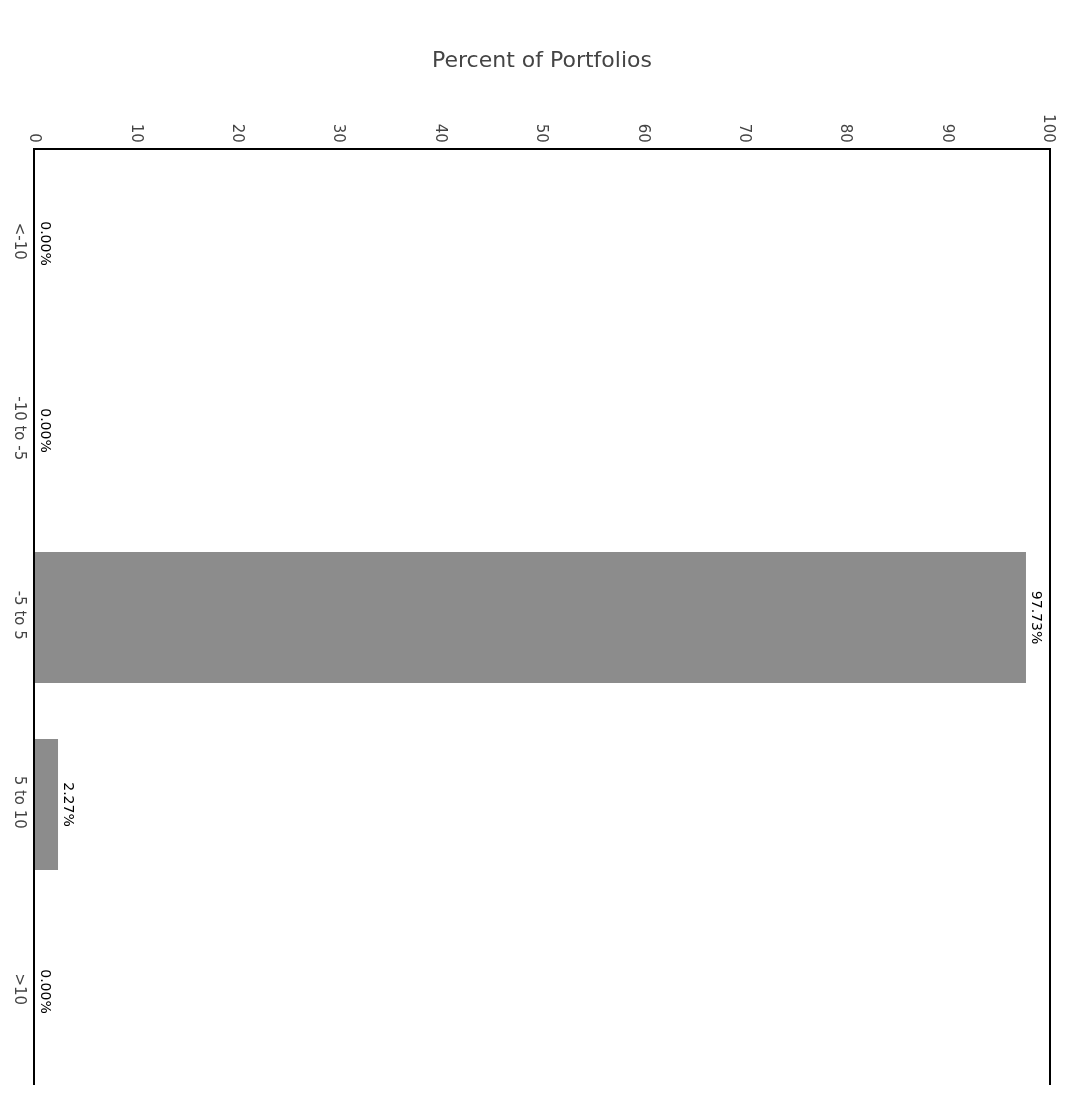 The image size is (1084, 1095). Describe the element at coordinates (542, 60) in the screenshot. I see `x-axis-title: Percent of Portfolios` at that location.